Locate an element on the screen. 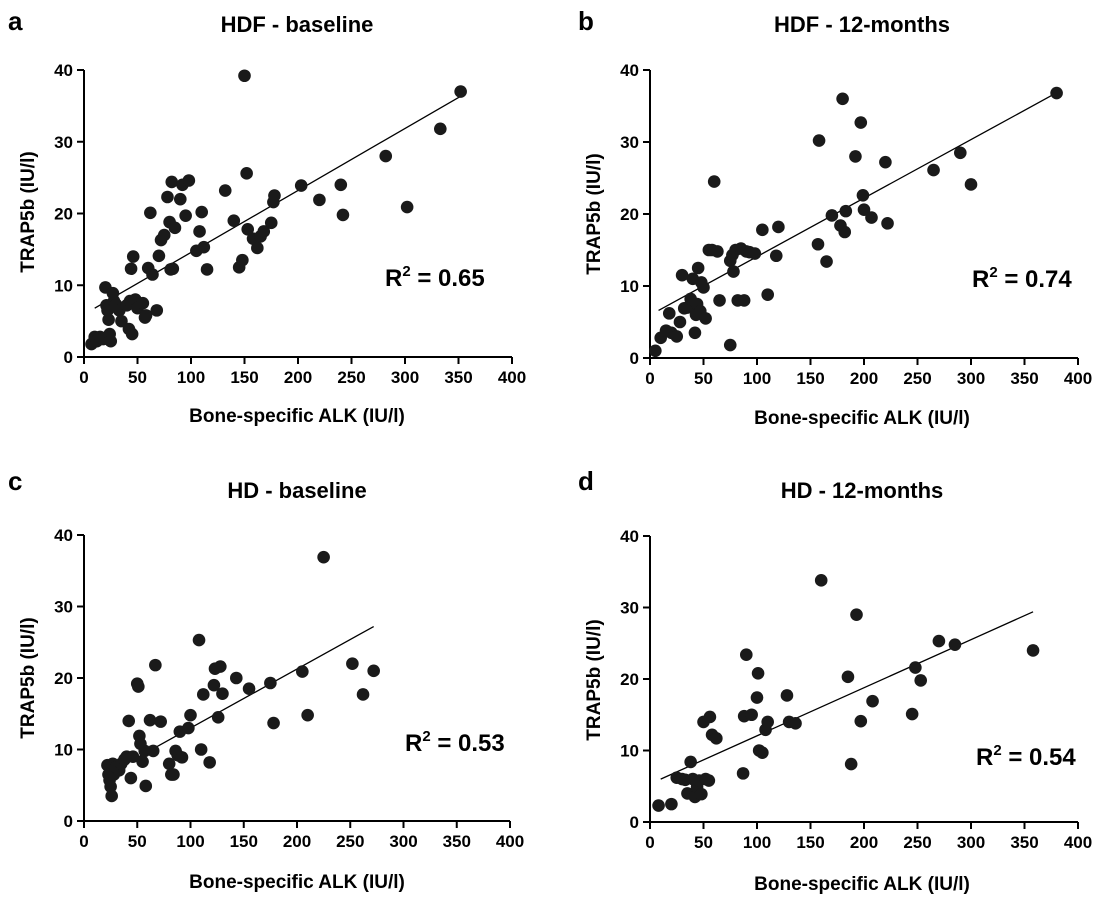 This screenshot has height=898, width=1099. y-axis-label-d: TRAP5b (IU/l) is located at coordinates (594, 679).